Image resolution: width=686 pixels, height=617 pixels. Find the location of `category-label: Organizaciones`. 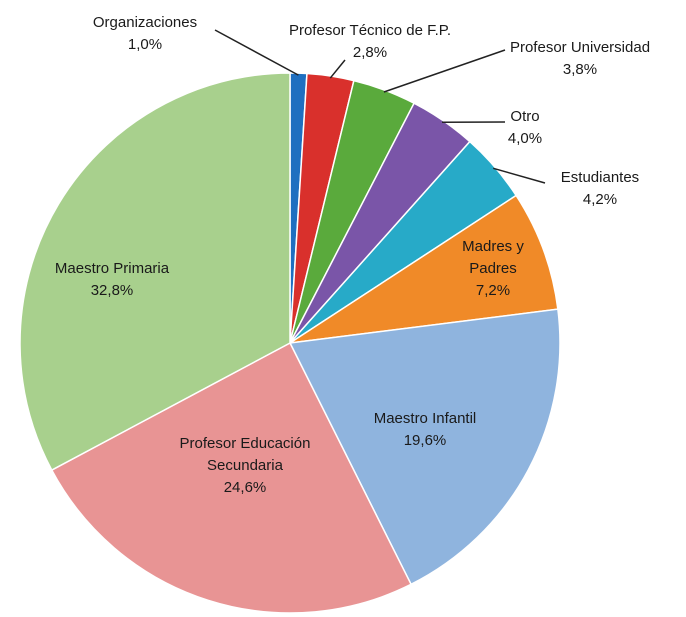

category-label: Organizaciones is located at coordinates (145, 22).